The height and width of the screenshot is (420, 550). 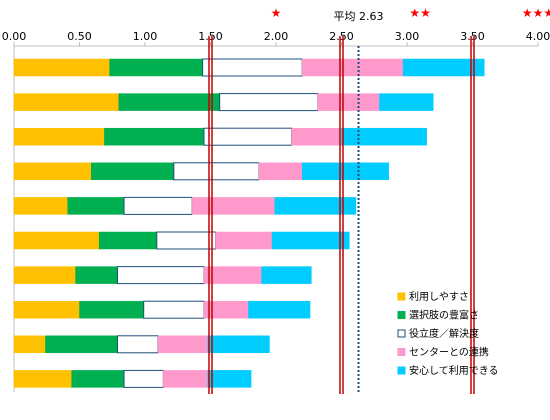 What do you see at coordinates (186, 240) in the screenshot?
I see `bar-segment-row6-series3` at bounding box center [186, 240].